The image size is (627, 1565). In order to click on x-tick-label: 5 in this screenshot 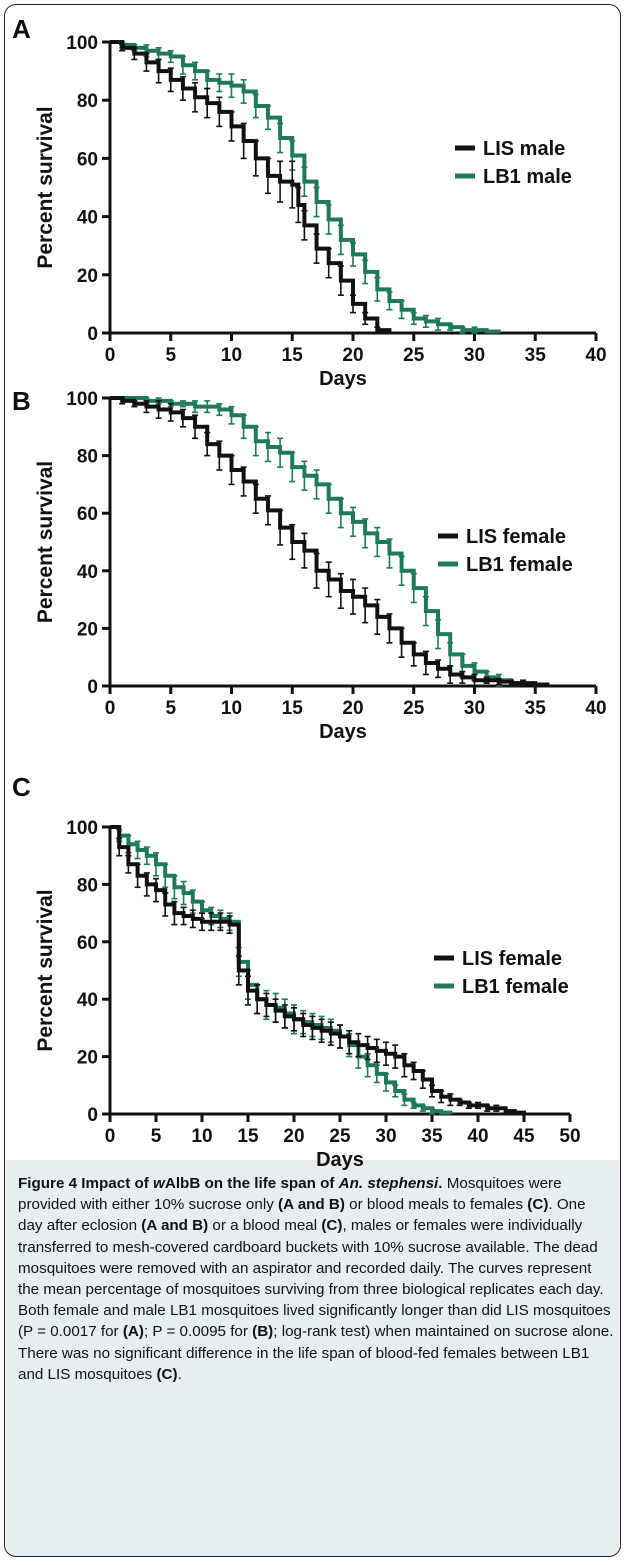, I will do `click(170, 708)`.